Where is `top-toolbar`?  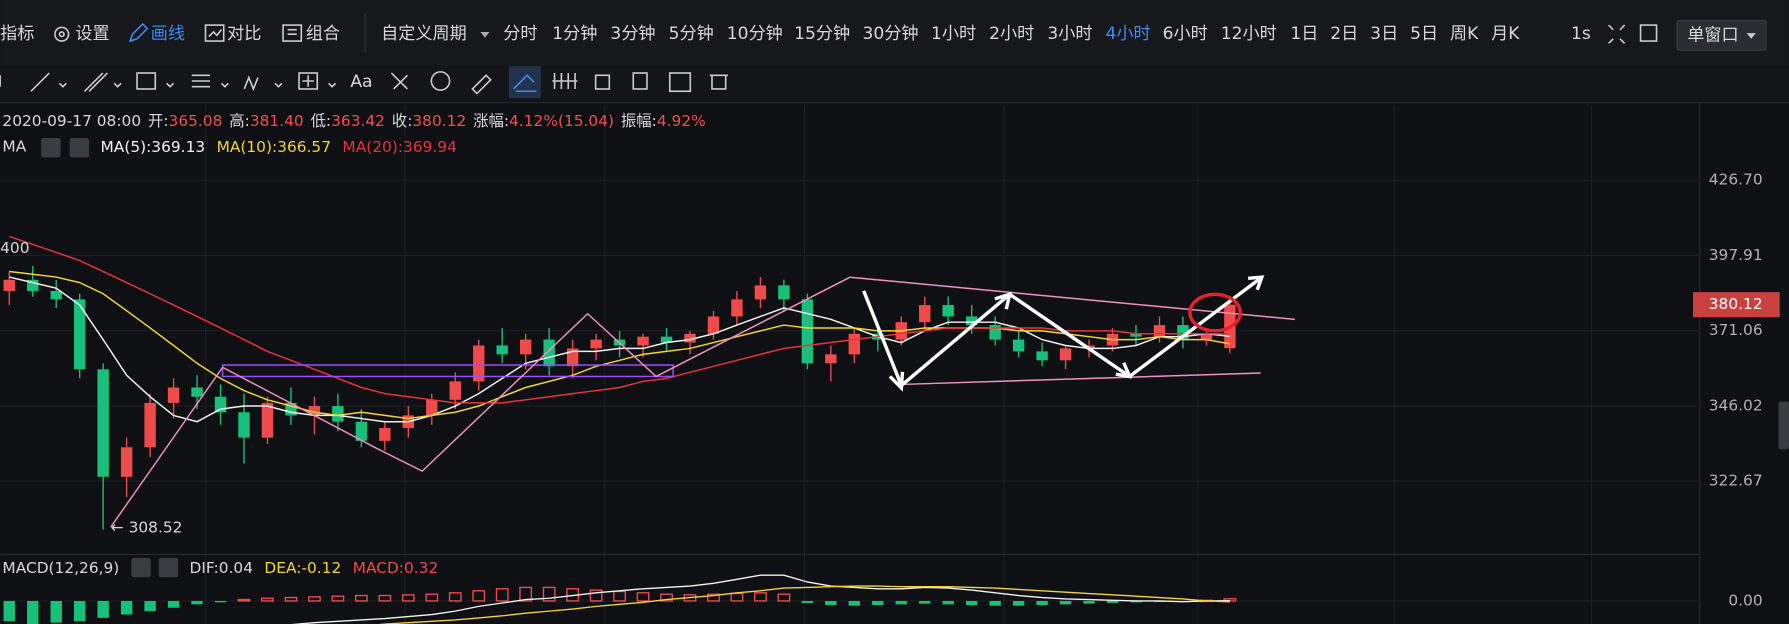
top-toolbar is located at coordinates (894, 33).